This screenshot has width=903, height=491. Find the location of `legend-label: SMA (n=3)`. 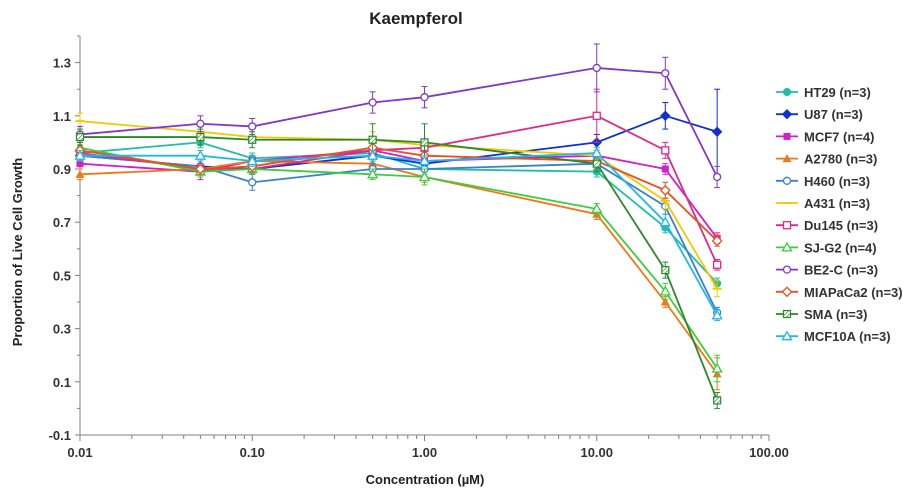

legend-label: SMA (n=3) is located at coordinates (835, 314).